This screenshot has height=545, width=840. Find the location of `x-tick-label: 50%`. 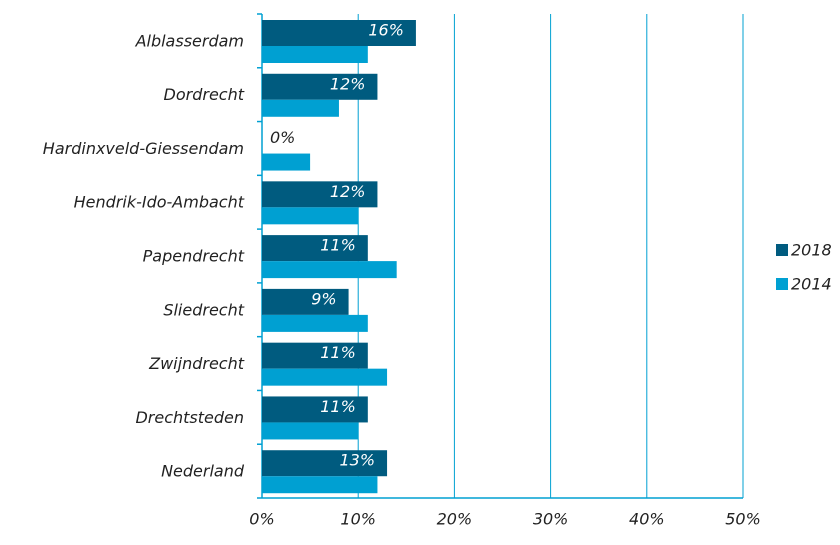

x-tick-label: 50% is located at coordinates (743, 519).